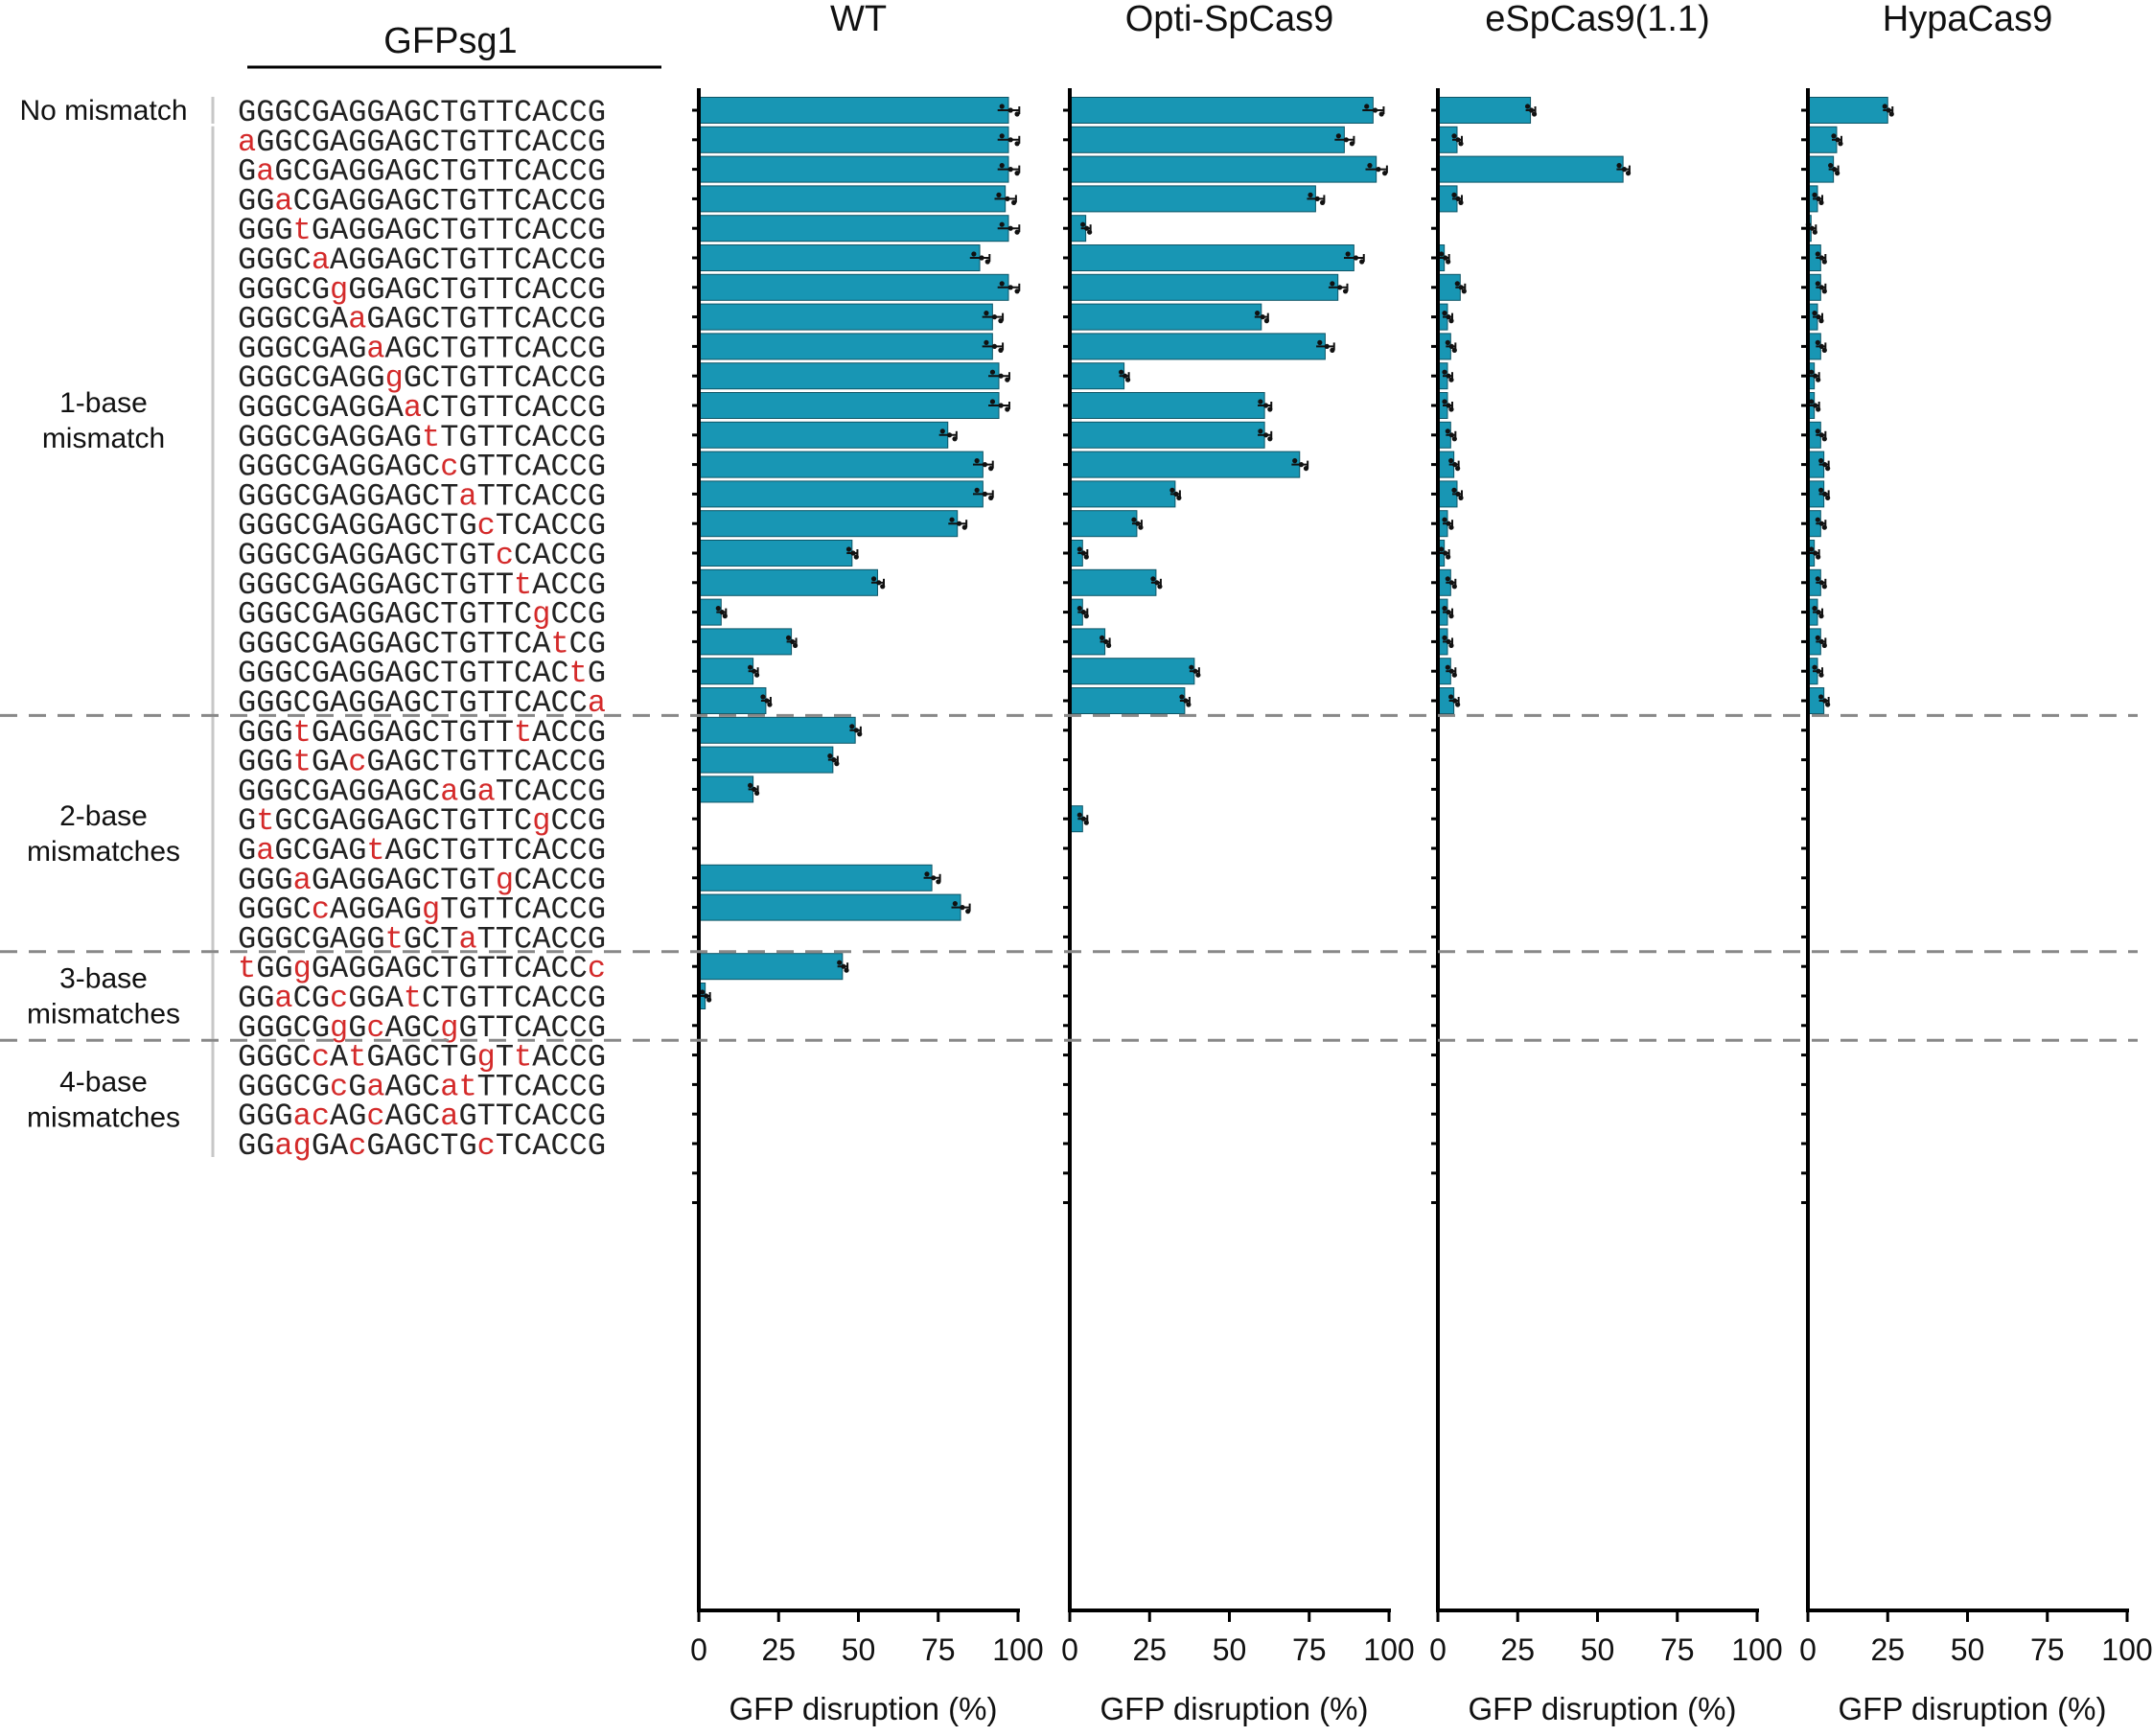 Image resolution: width=2153 pixels, height=1736 pixels. What do you see at coordinates (1598, 1650) in the screenshot?
I see `x-tick-label: 50` at bounding box center [1598, 1650].